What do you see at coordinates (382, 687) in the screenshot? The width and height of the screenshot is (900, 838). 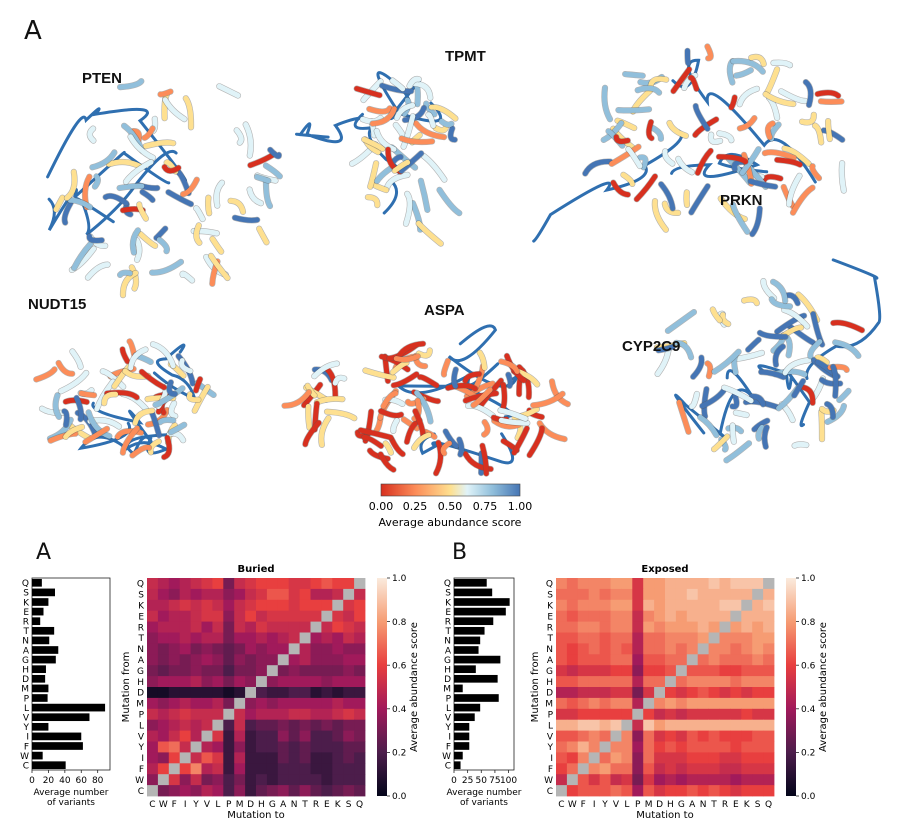 I see `buried-colorbar` at bounding box center [382, 687].